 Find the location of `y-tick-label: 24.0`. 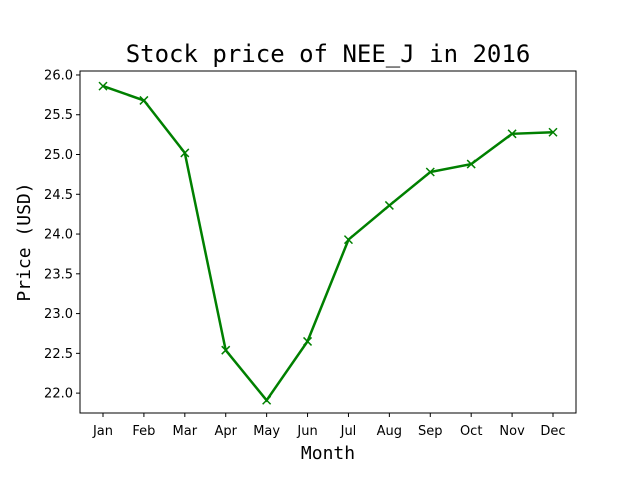

y-tick-label: 24.0 is located at coordinates (58, 235).